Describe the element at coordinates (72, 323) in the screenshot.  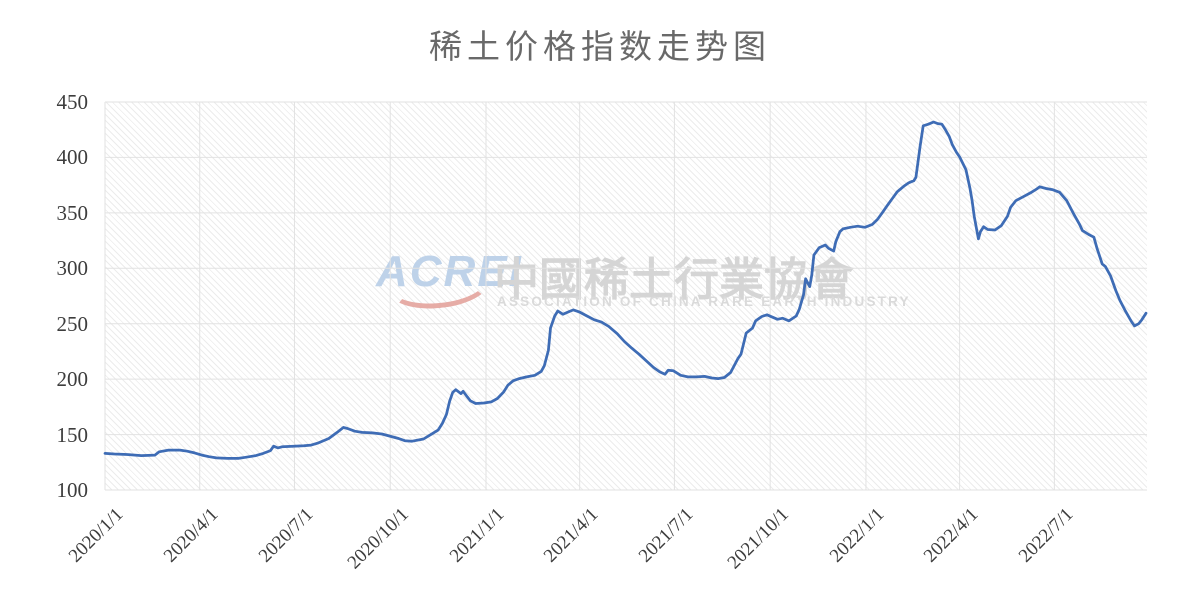
I see `y-axis-tick-label: 250` at that location.